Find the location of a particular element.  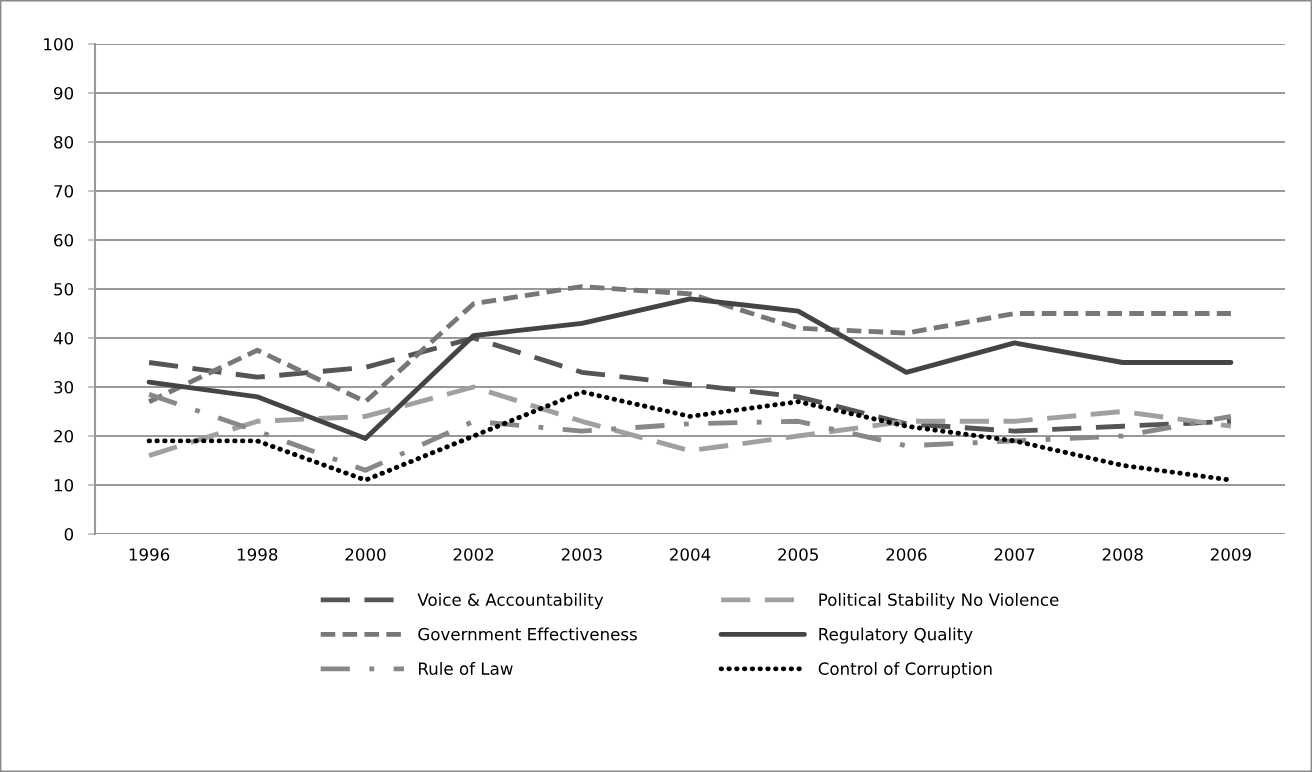

y-tick-label: 80 is located at coordinates (64, 142).